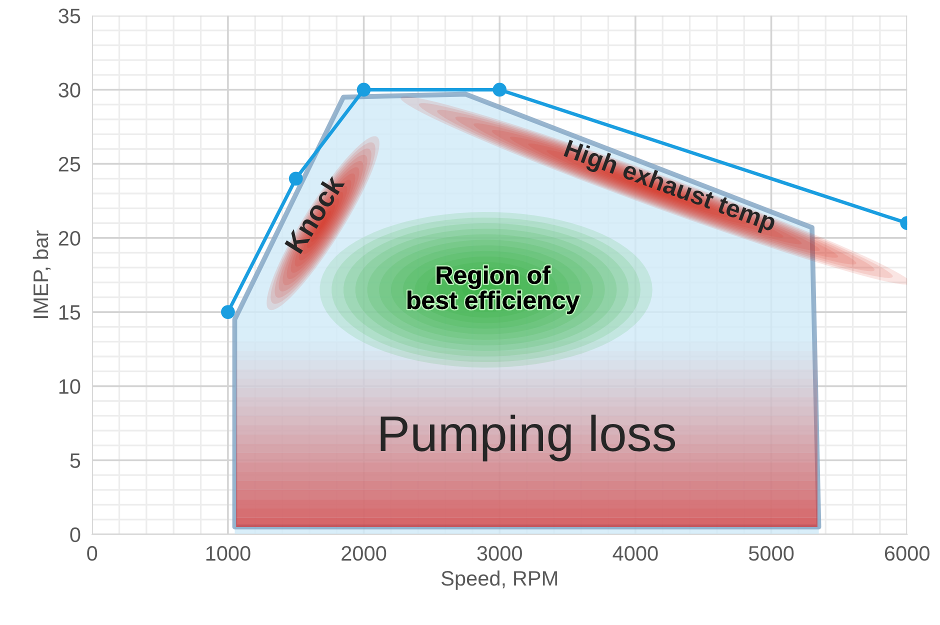 The height and width of the screenshot is (625, 940). What do you see at coordinates (69, 386) in the screenshot?
I see `y-tick-label: 10` at bounding box center [69, 386].